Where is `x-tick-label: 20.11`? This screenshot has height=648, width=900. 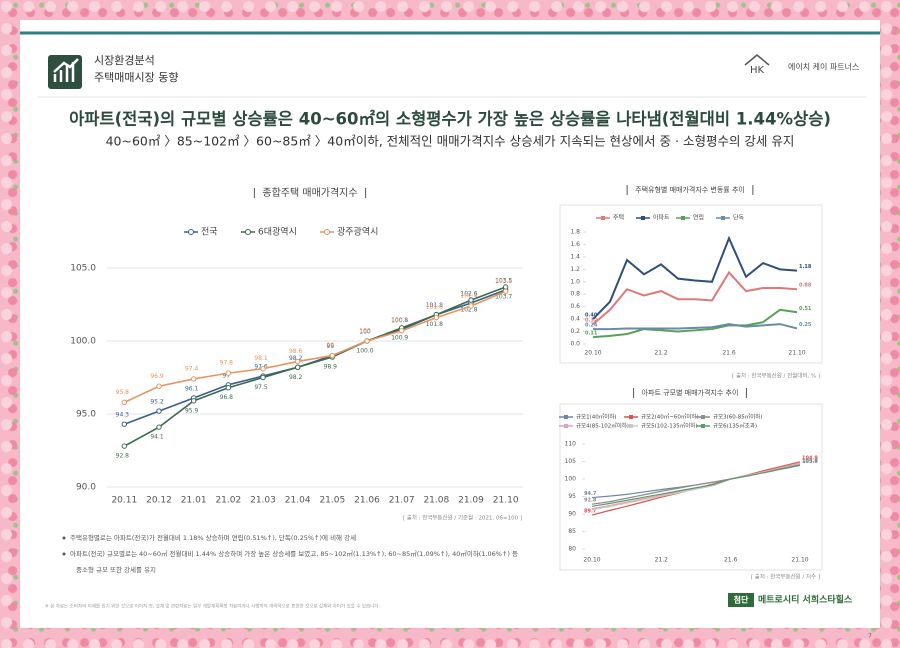 x-tick-label: 20.11 is located at coordinates (124, 501).